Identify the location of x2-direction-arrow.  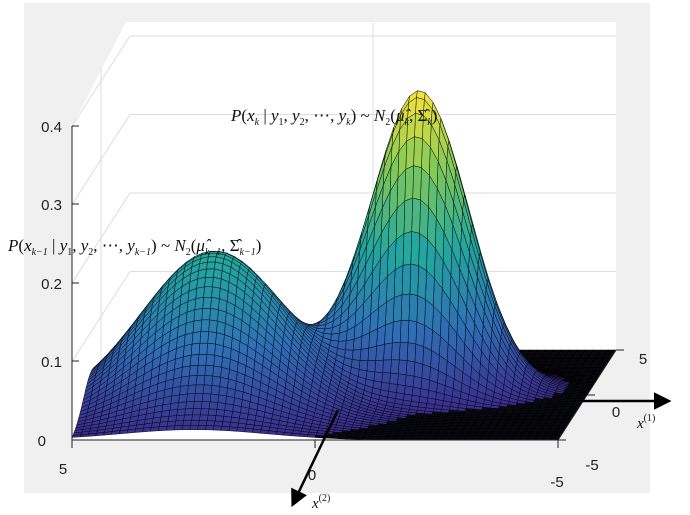
(315, 458).